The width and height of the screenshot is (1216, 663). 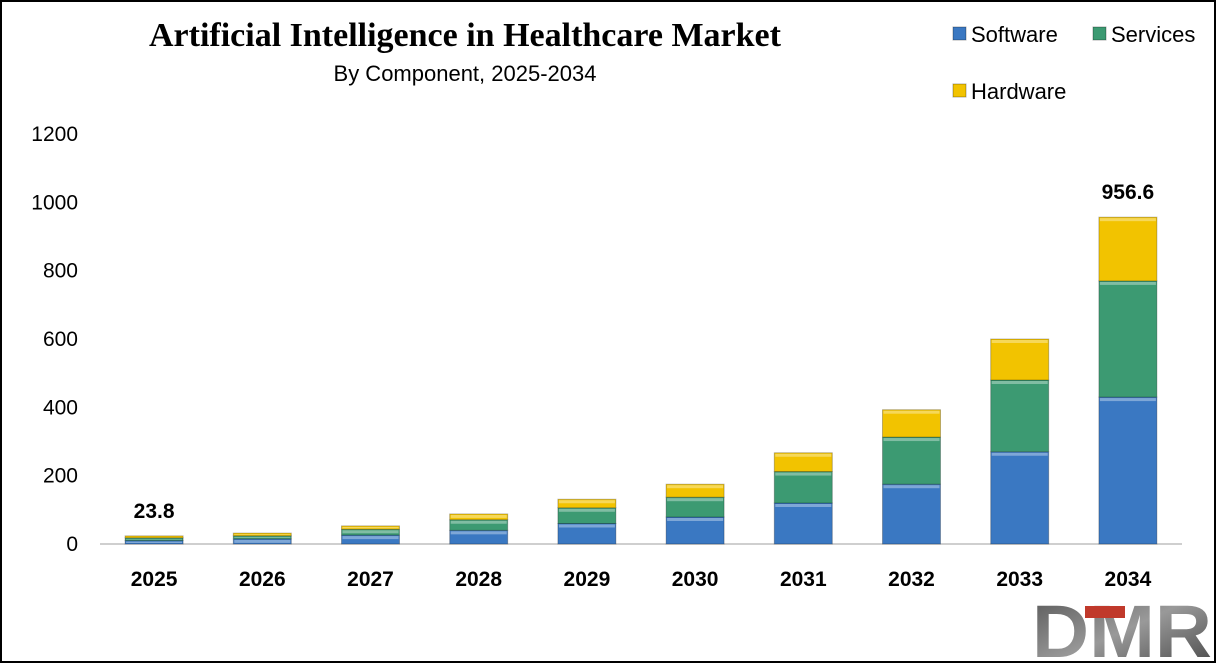 I want to click on bar-segment-hardware-2034, so click(x=1128, y=249).